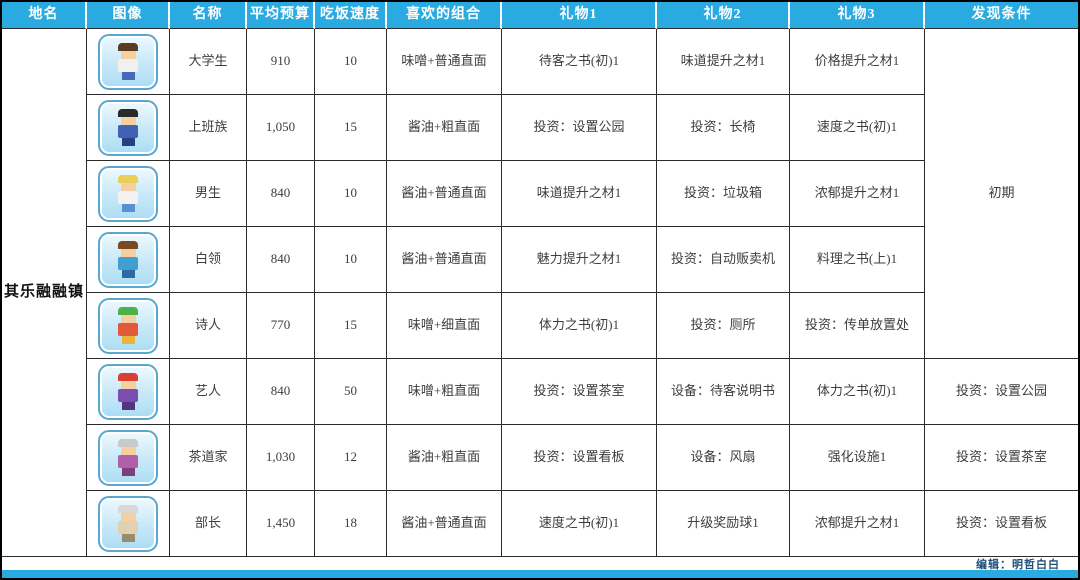 The image size is (1080, 580). What do you see at coordinates (444, 458) in the screenshot?
I see `favorite-combo: 酱油+粗直面` at bounding box center [444, 458].